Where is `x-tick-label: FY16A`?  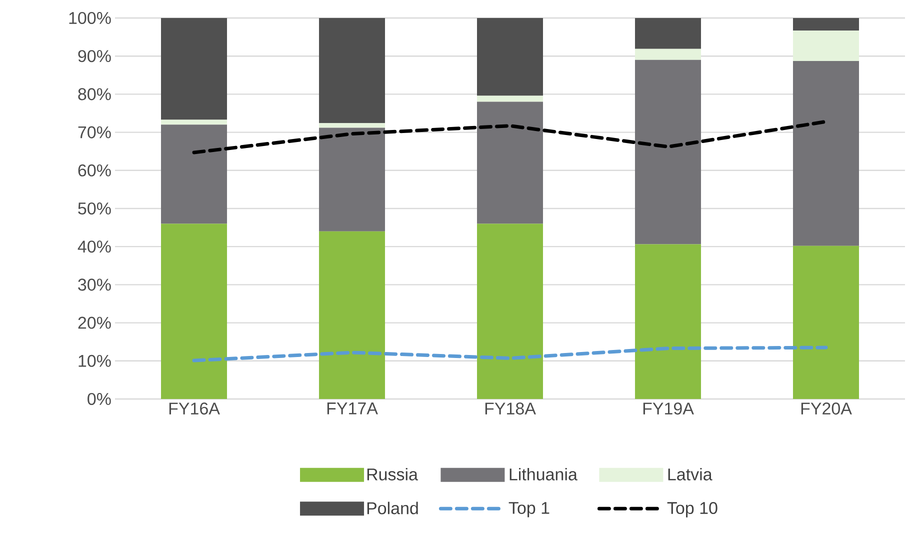
x-tick-label: FY16A is located at coordinates (194, 408).